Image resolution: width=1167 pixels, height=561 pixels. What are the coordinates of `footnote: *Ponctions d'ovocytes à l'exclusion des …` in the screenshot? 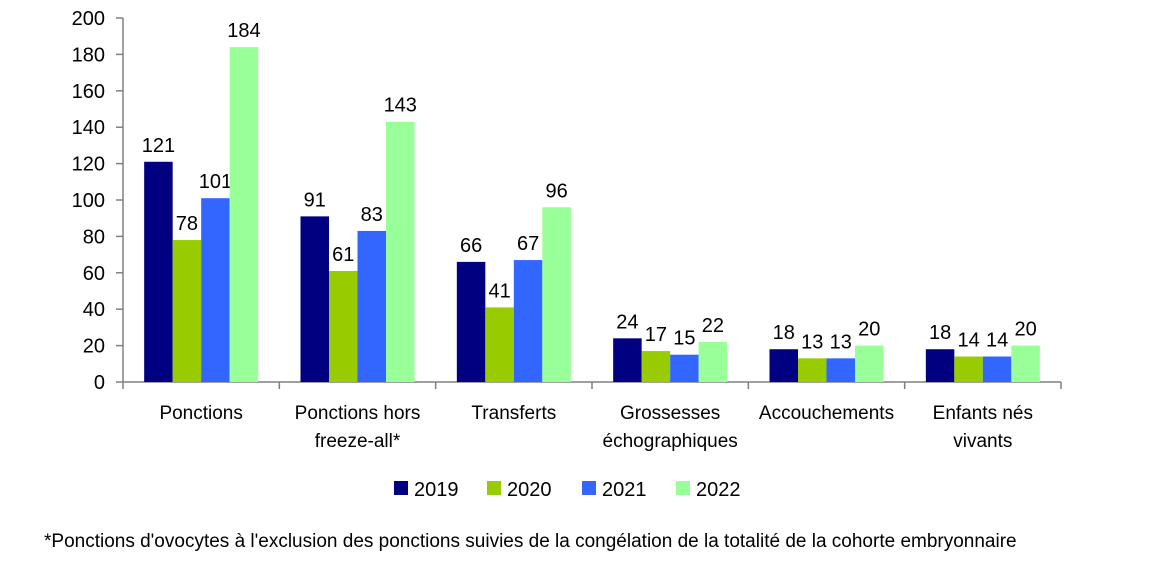 It's located at (530, 541).